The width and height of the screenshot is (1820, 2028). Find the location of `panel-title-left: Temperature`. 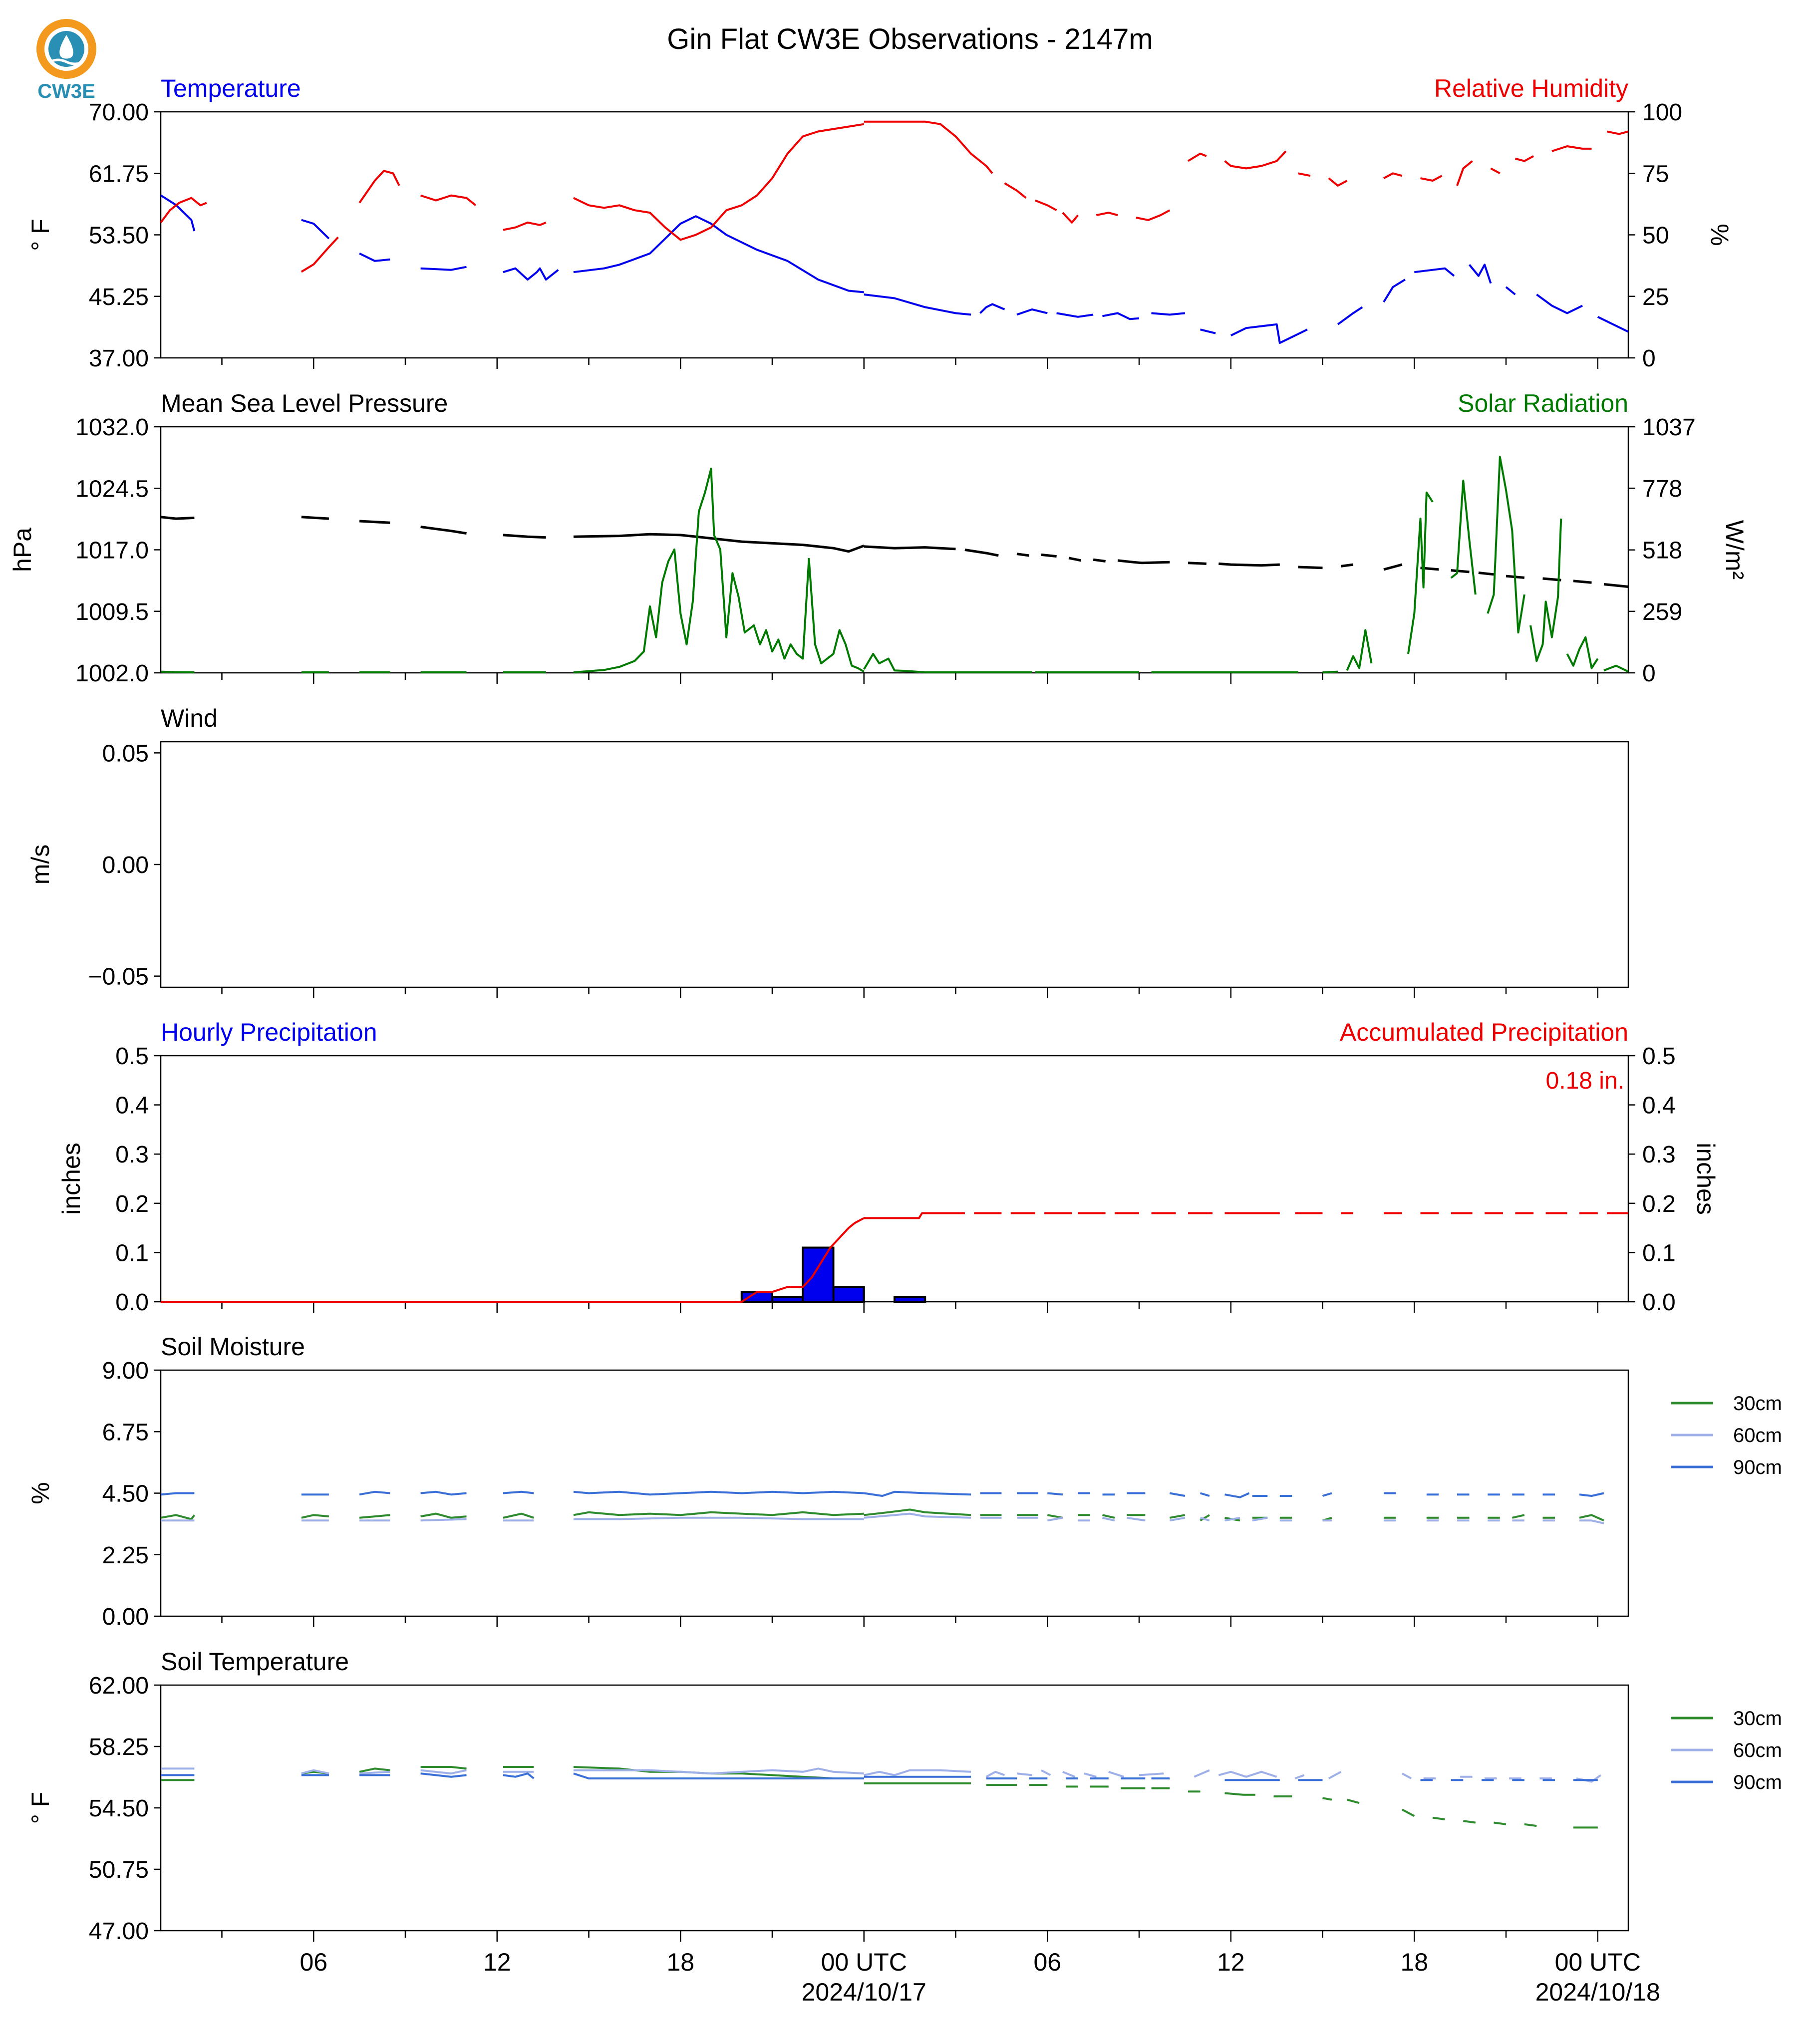

panel-title-left: Temperature is located at coordinates (231, 88).